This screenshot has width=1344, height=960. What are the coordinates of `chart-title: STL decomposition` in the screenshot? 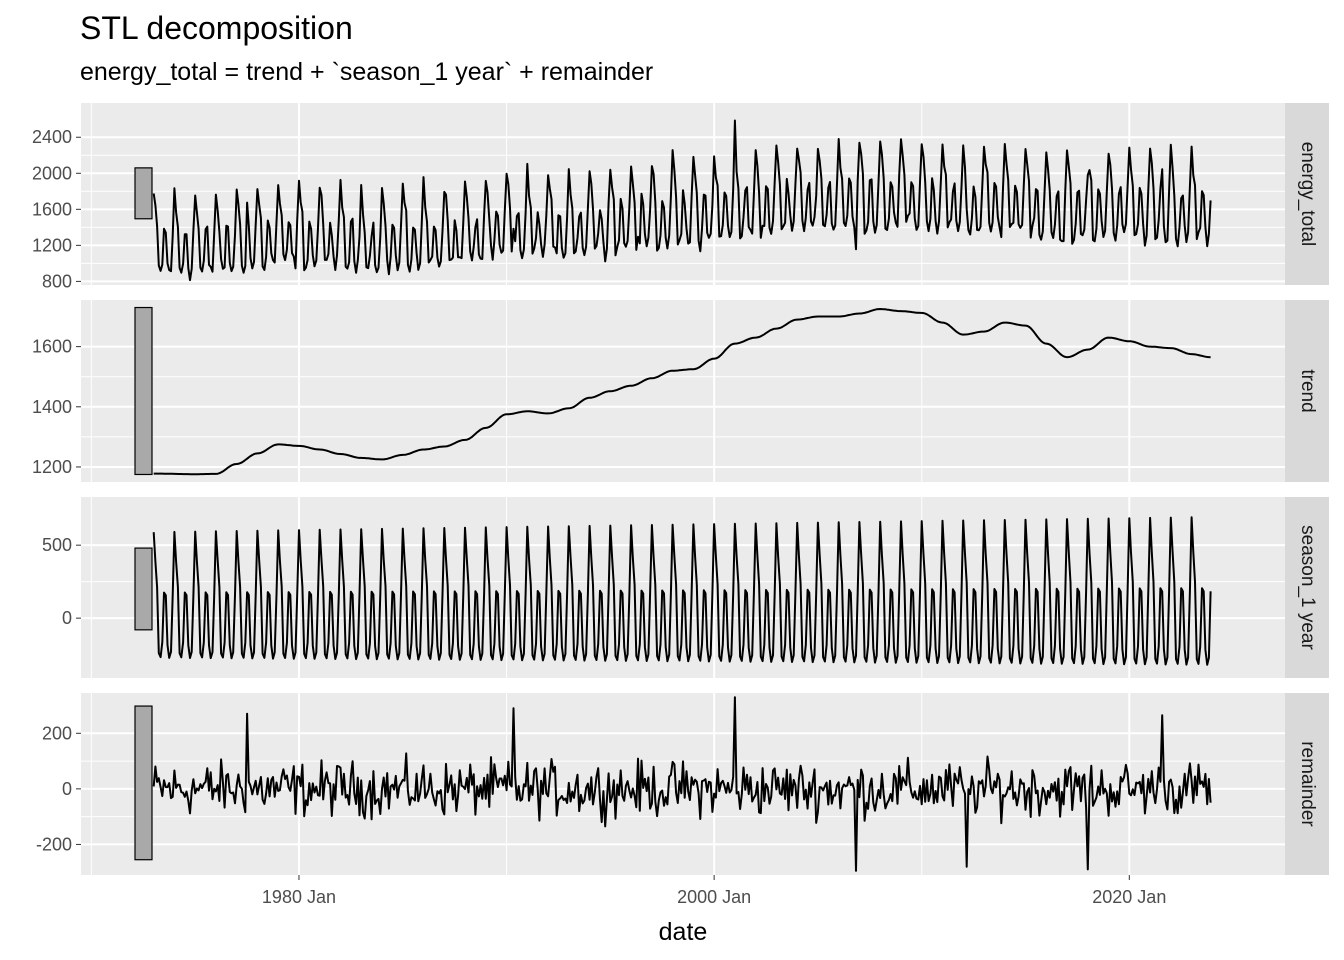 It's located at (216, 28).